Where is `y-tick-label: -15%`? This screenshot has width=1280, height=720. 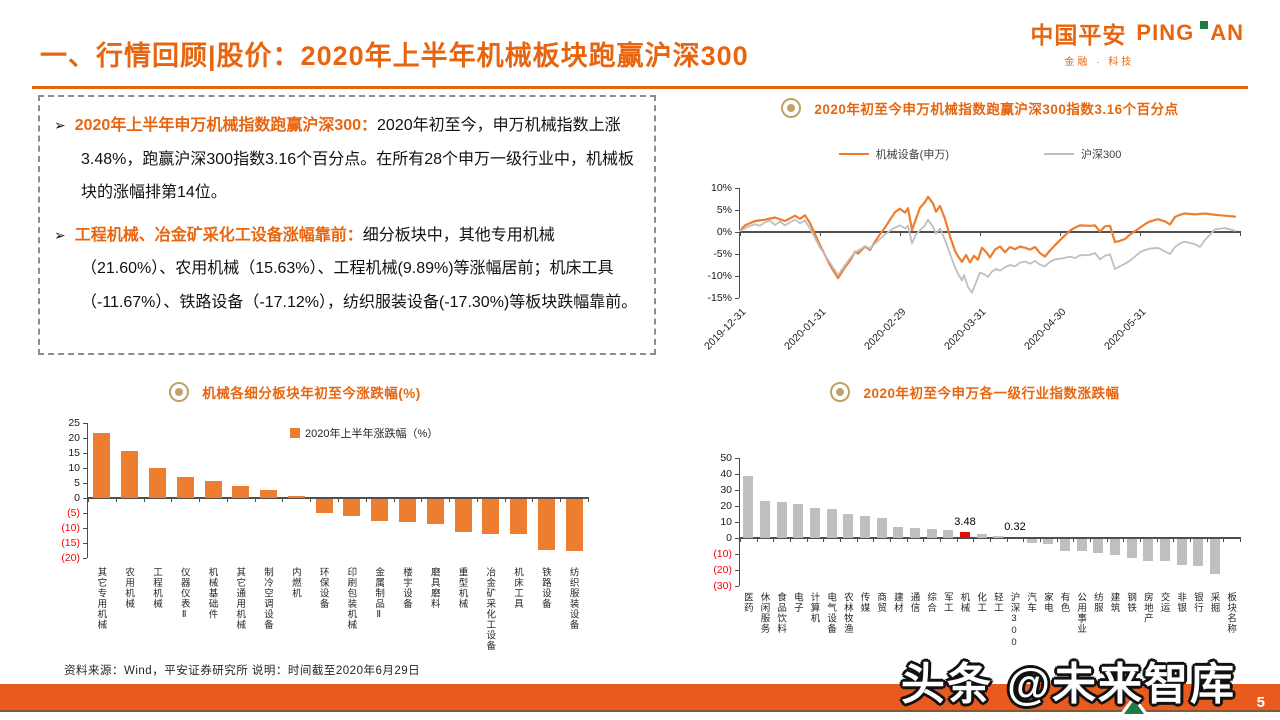
y-tick-label: -15% is located at coordinates (719, 298).